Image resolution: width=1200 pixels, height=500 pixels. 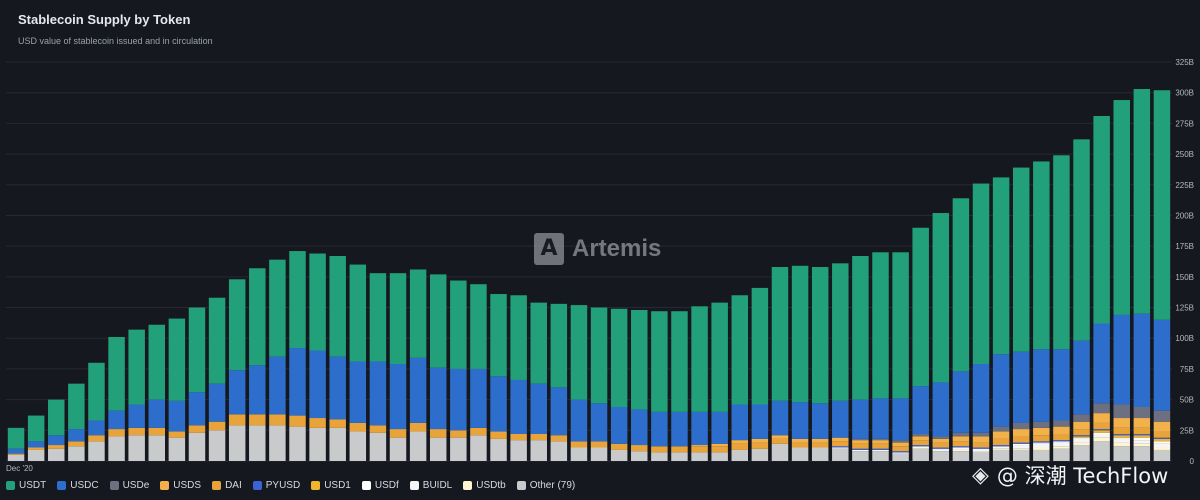 What do you see at coordinates (180, 485) in the screenshot?
I see `legend-item: USDS` at bounding box center [180, 485].